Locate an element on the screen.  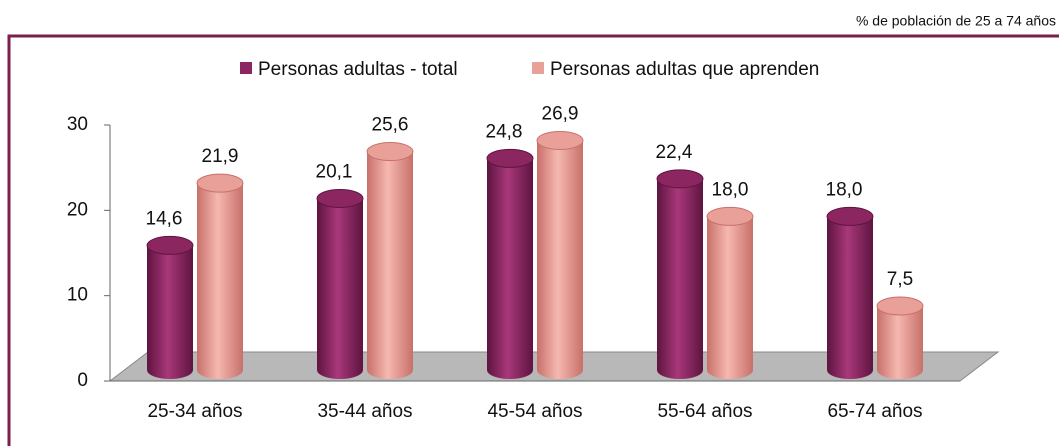
value-label: 20,1 is located at coordinates (334, 171).